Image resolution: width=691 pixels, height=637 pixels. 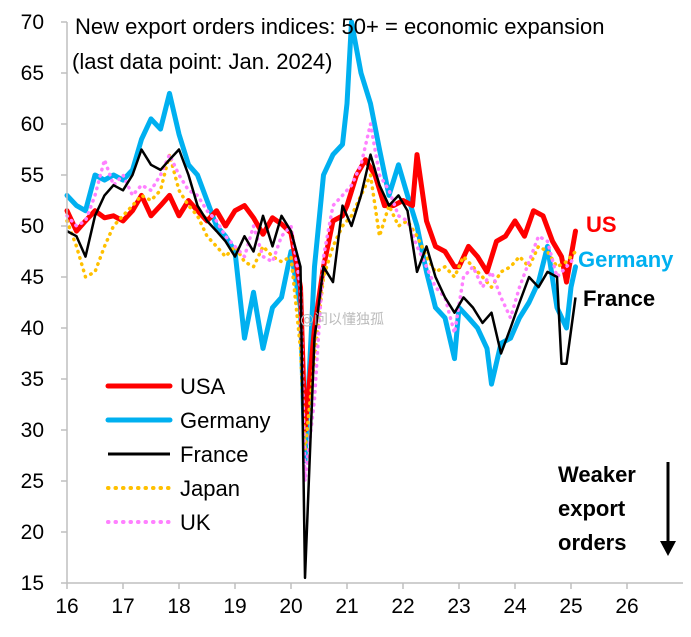 What do you see at coordinates (203, 386) in the screenshot?
I see `legend-label-usa: USA` at bounding box center [203, 386].